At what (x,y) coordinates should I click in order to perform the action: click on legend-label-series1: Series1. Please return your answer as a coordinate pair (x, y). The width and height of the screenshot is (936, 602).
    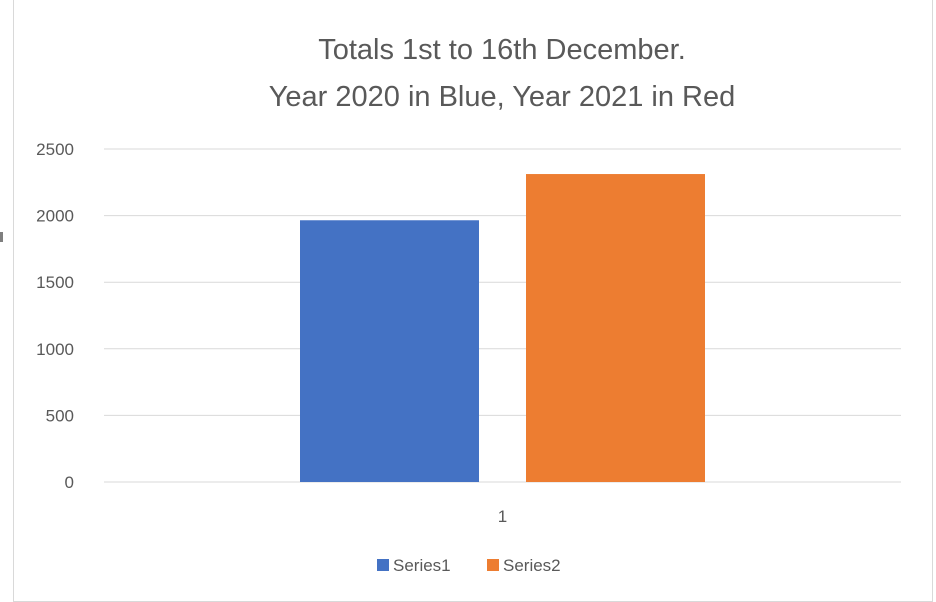
    Looking at the image, I should click on (422, 565).